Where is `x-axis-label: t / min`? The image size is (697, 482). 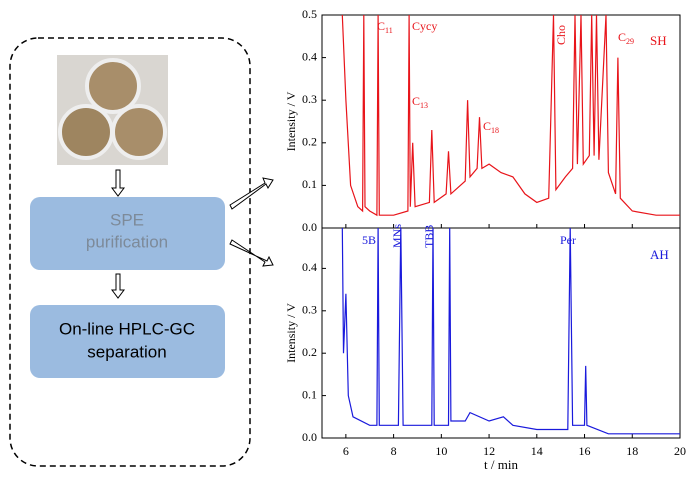 x-axis-label: t / min is located at coordinates (501, 464).